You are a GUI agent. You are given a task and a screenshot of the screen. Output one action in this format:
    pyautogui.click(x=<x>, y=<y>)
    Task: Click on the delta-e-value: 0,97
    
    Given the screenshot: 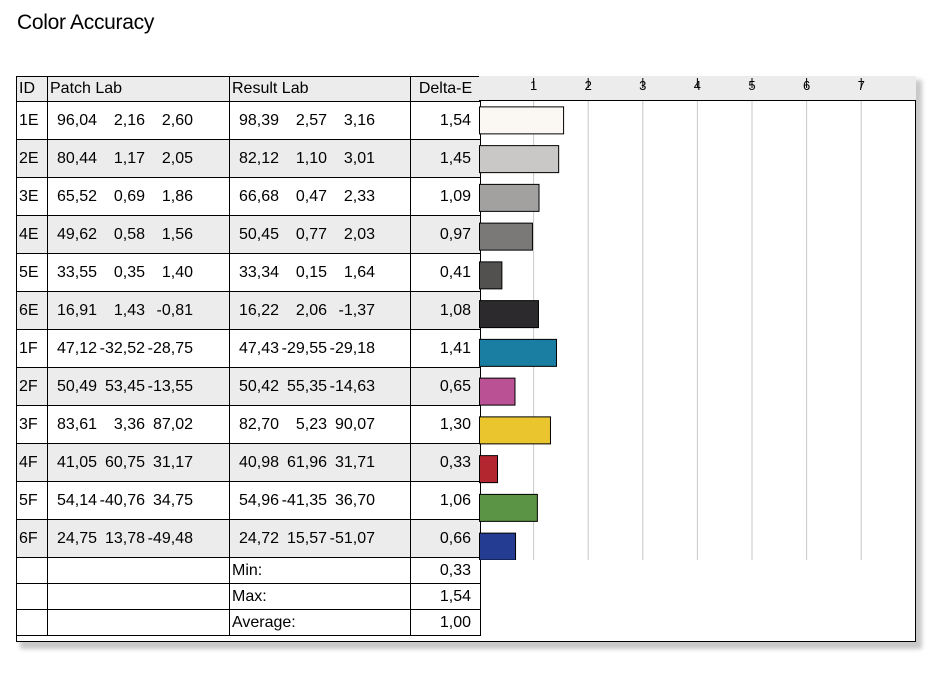 What is the action you would take?
    pyautogui.click(x=445, y=234)
    